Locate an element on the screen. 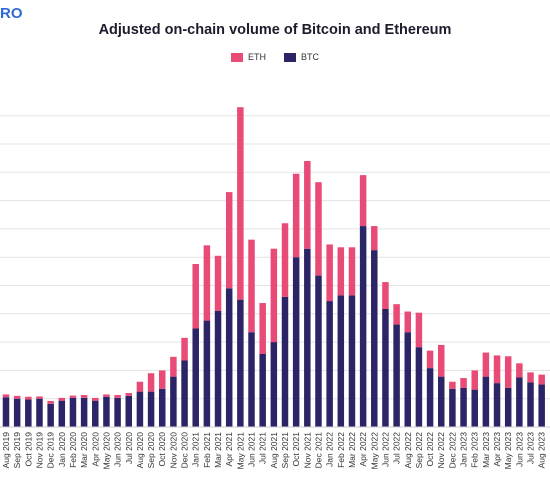 This screenshot has height=492, width=550. legend-swatch-eth is located at coordinates (237, 57).